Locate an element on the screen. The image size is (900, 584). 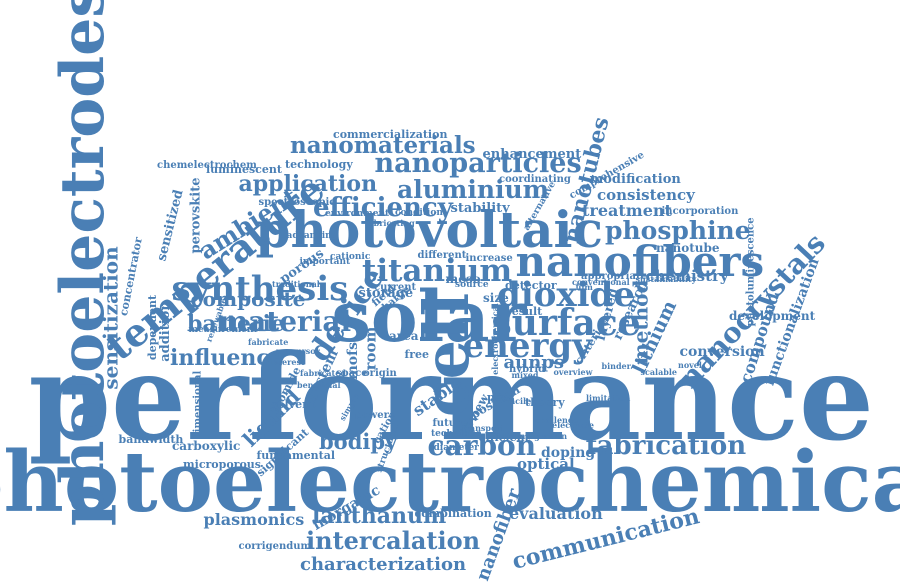
word-efficiency: efficiency is located at coordinates (383, 208).